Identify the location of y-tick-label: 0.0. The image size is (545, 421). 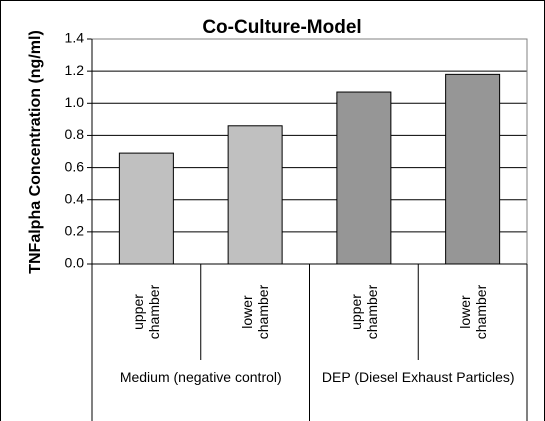
(75, 263).